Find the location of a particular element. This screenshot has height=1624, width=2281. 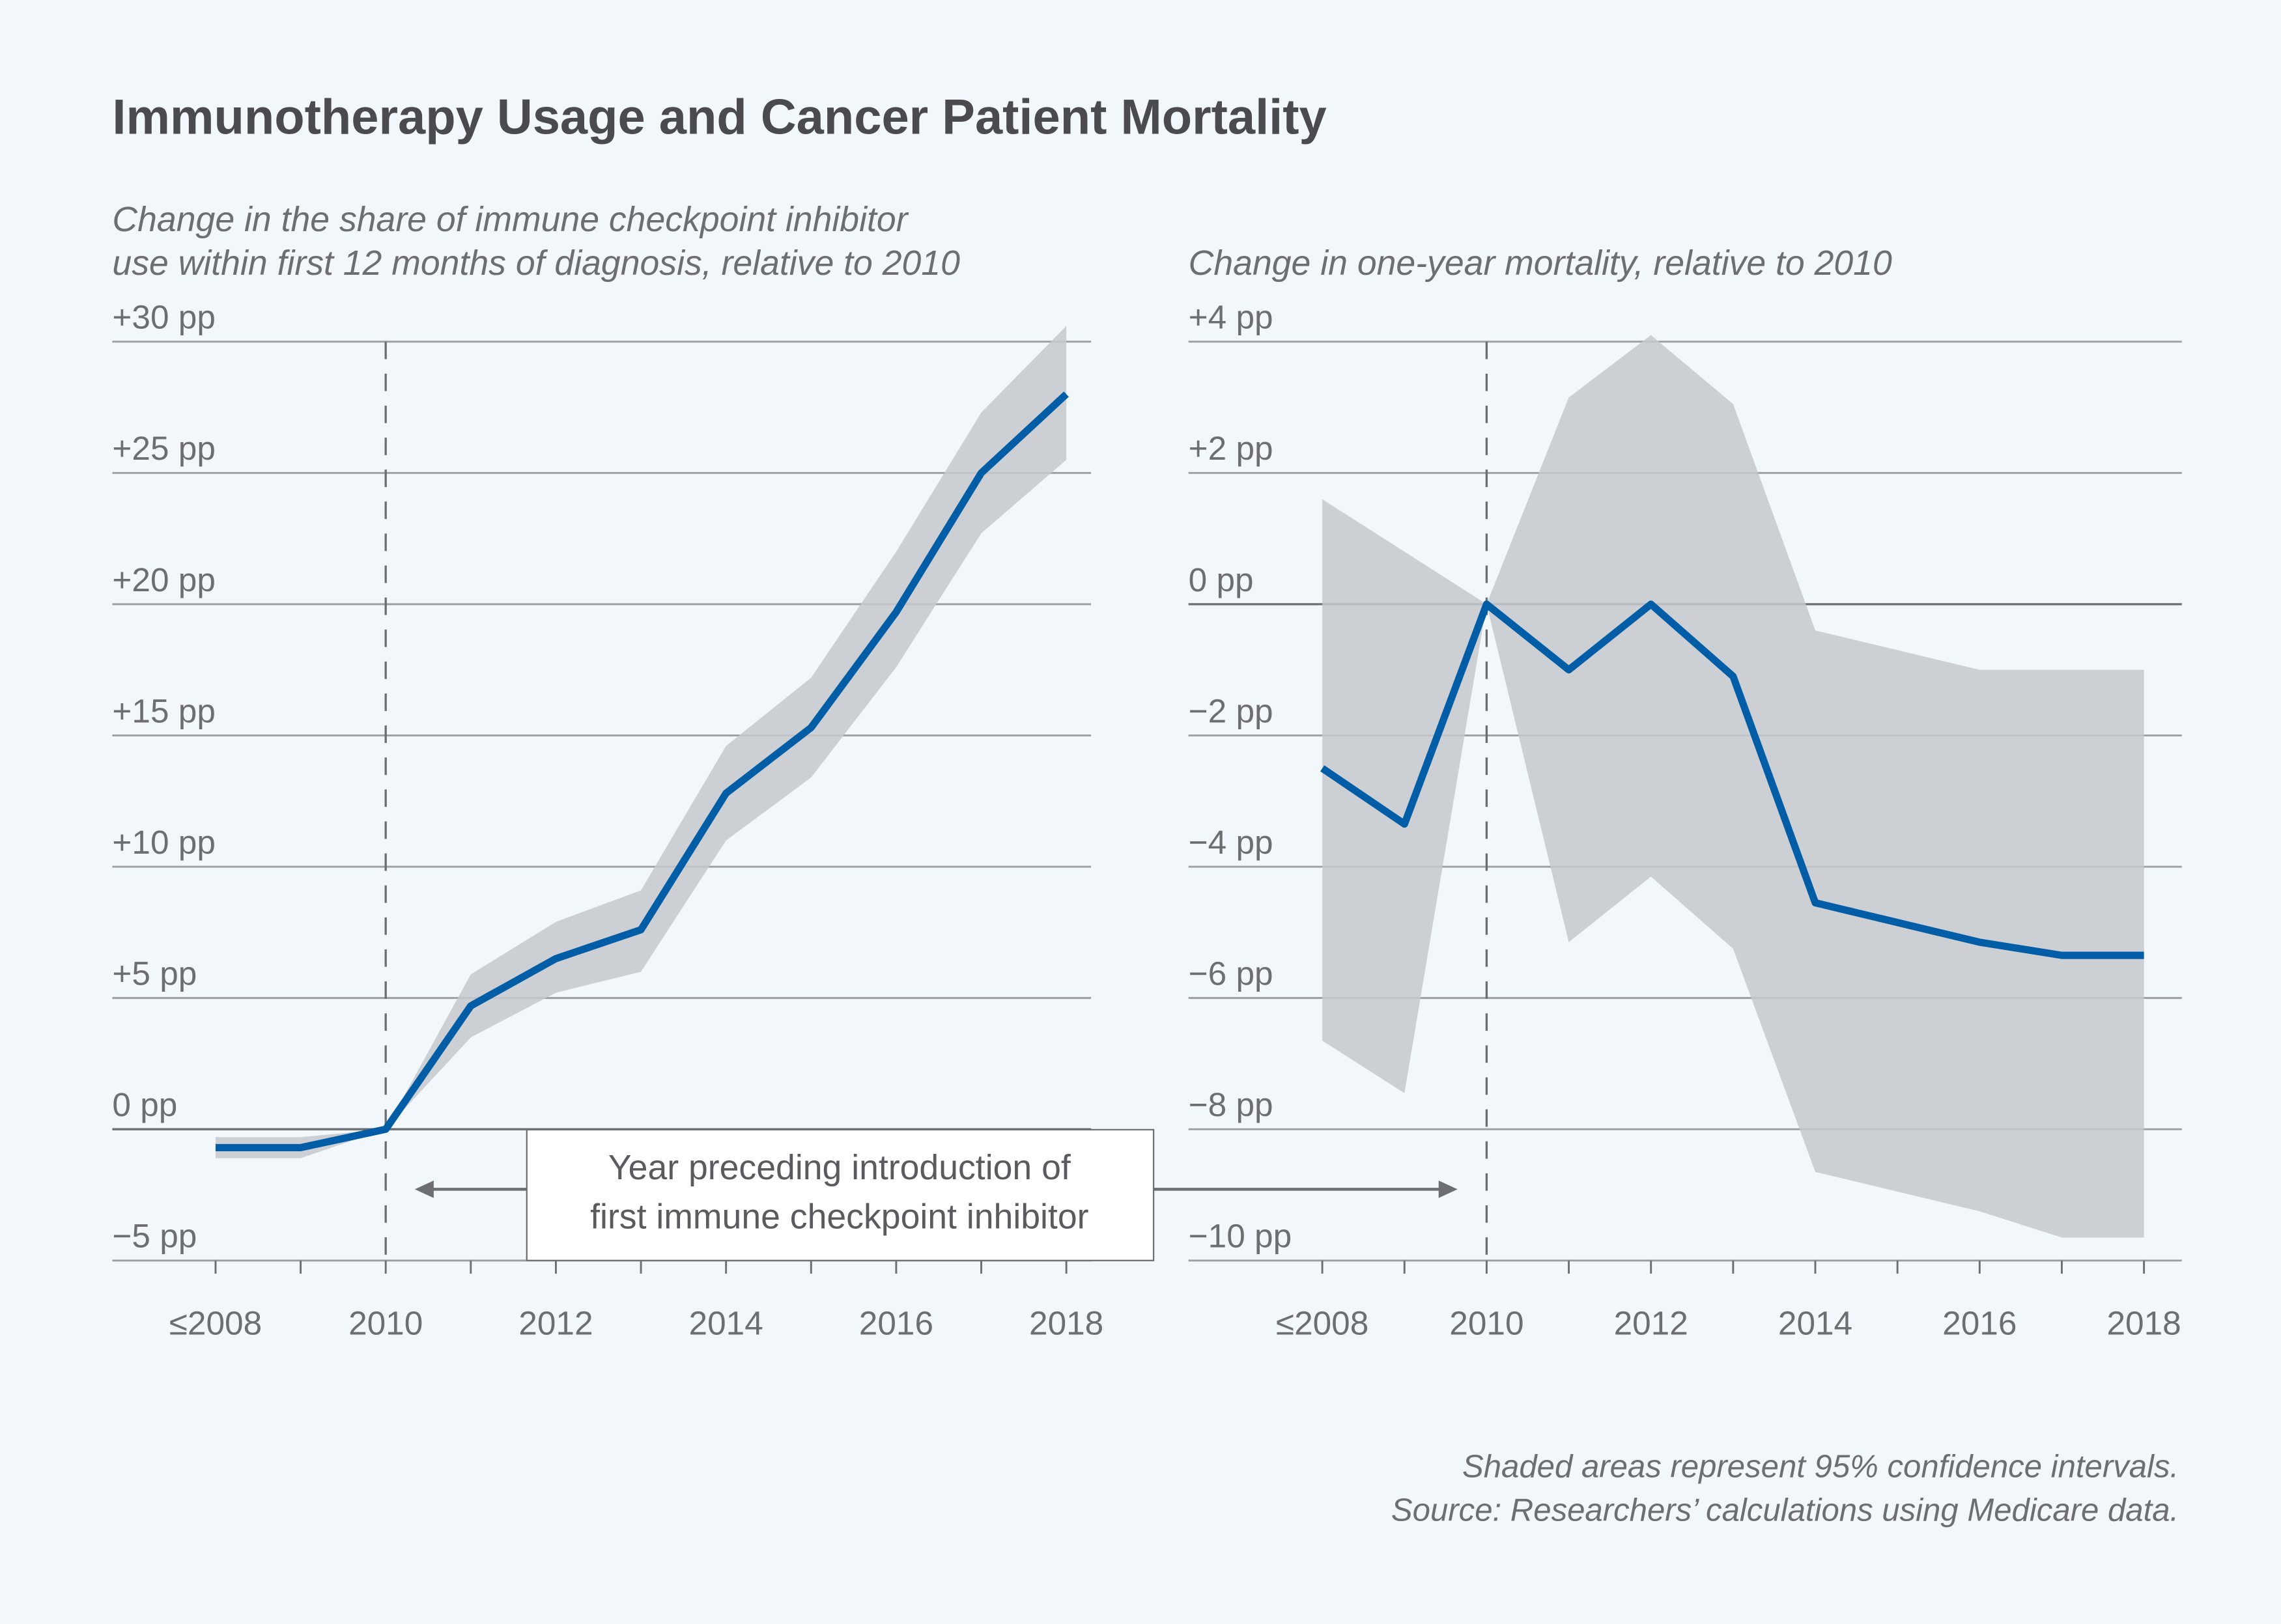

y-tick-label: +25 pp is located at coordinates (163, 449).